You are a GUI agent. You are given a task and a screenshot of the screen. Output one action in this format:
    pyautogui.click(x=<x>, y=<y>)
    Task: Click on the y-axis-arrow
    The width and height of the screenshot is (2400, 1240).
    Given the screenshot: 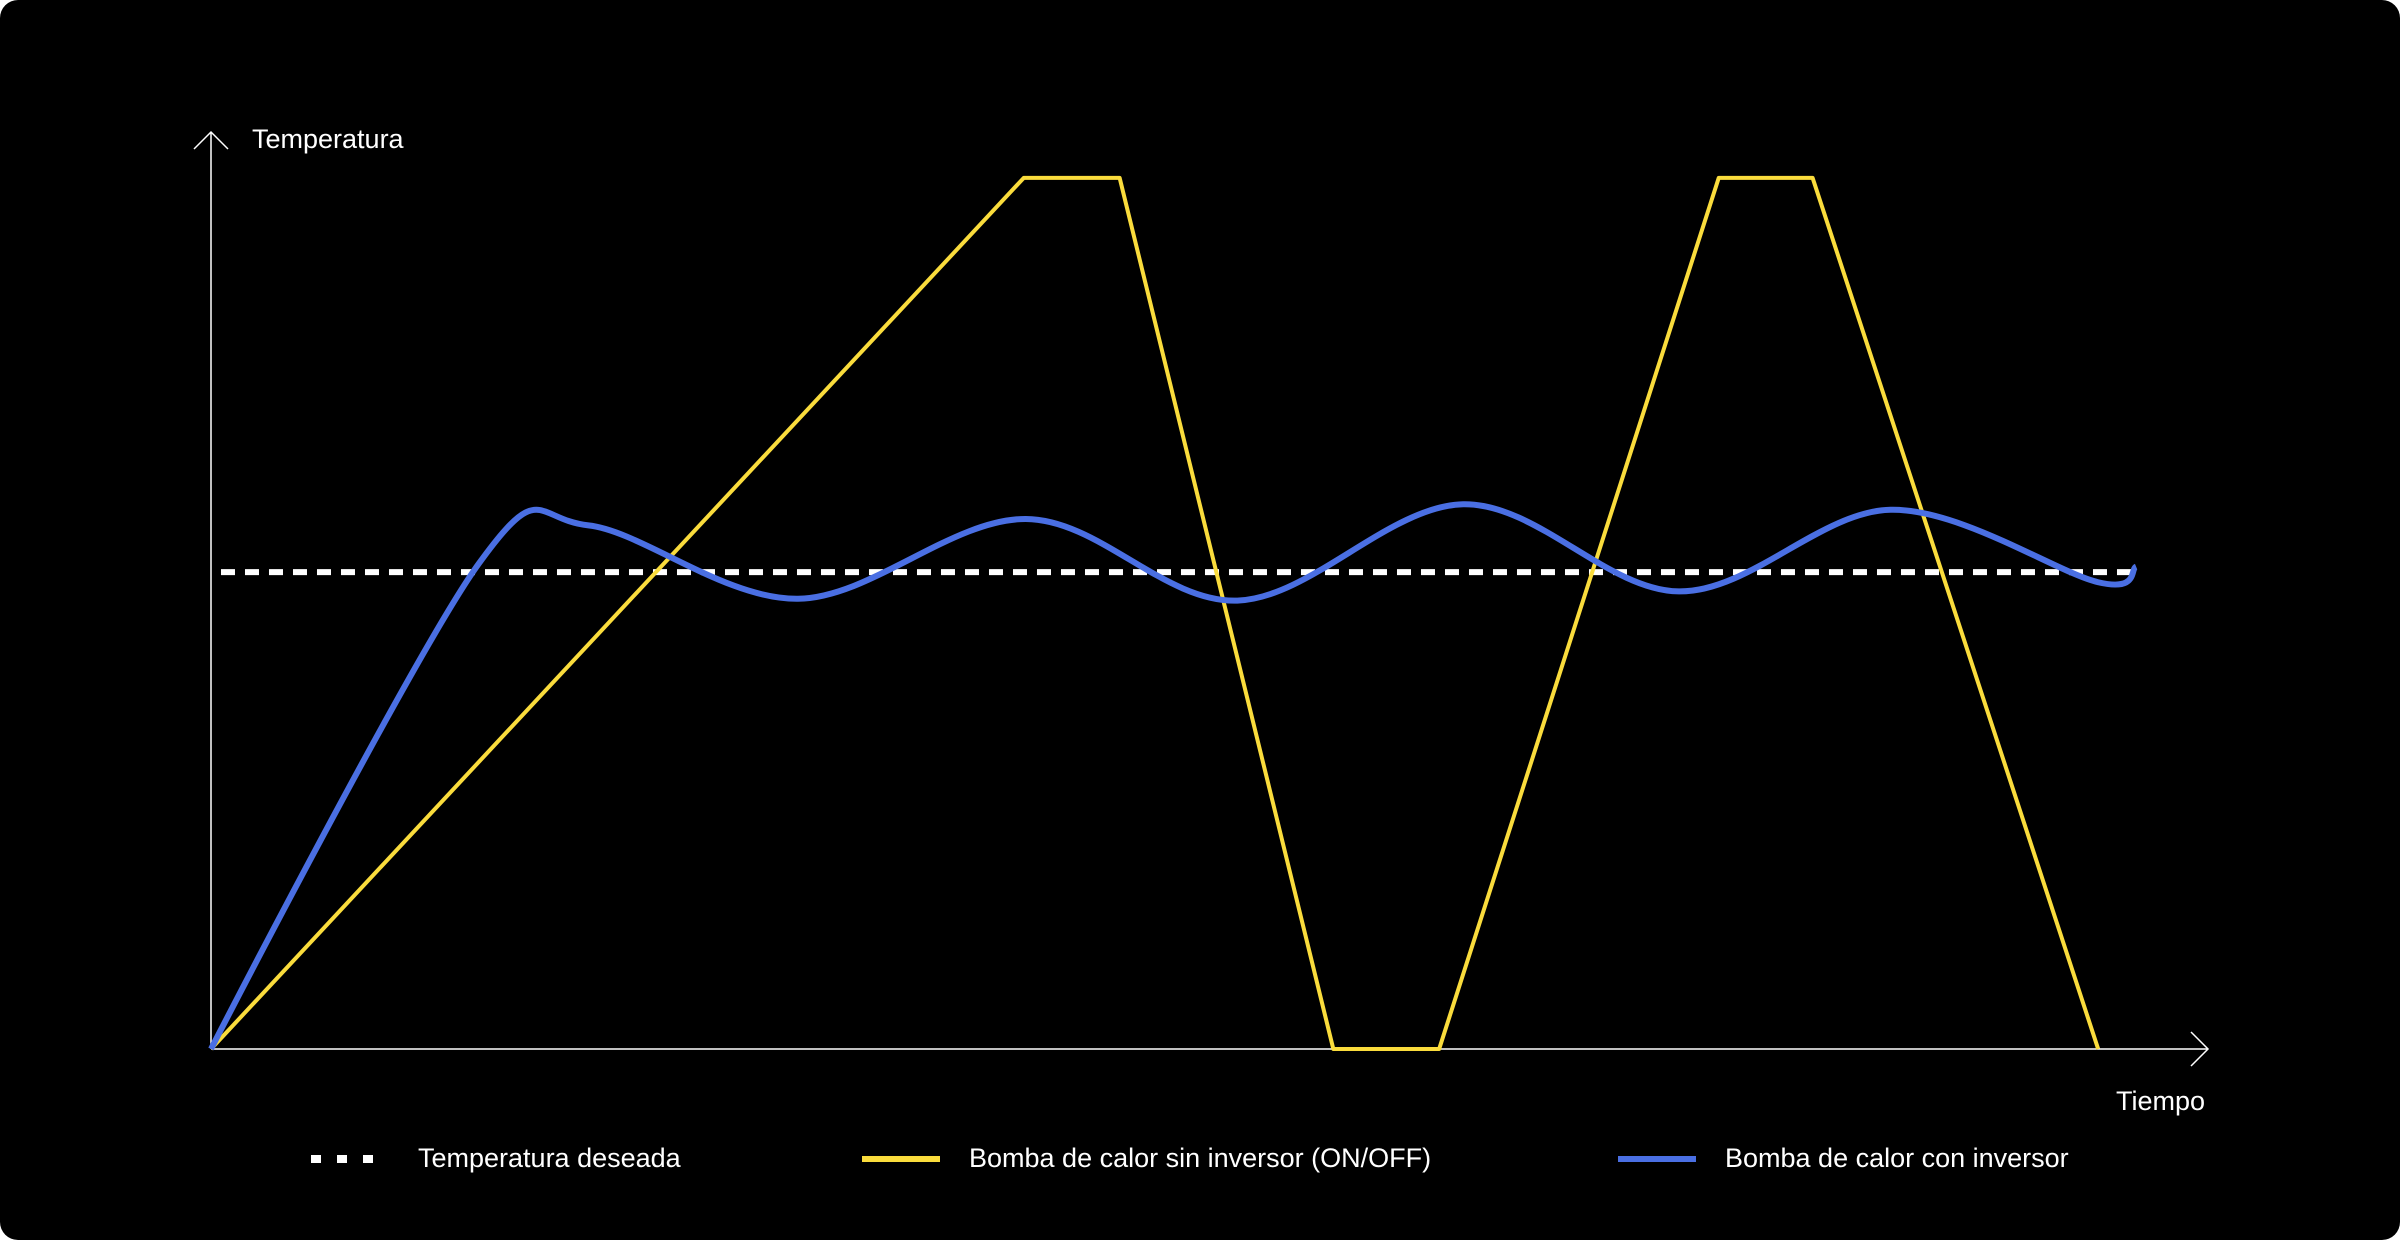 What is the action you would take?
    pyautogui.click(x=211, y=140)
    